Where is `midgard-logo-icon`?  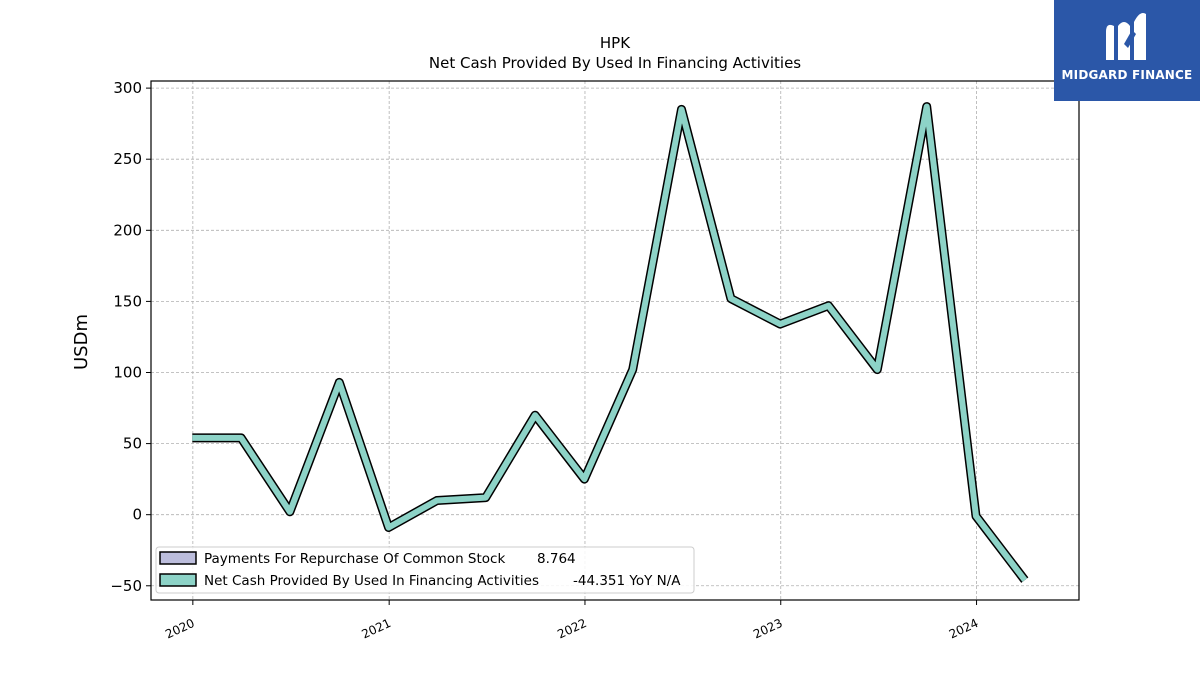 midgard-logo-icon is located at coordinates (1126, 36).